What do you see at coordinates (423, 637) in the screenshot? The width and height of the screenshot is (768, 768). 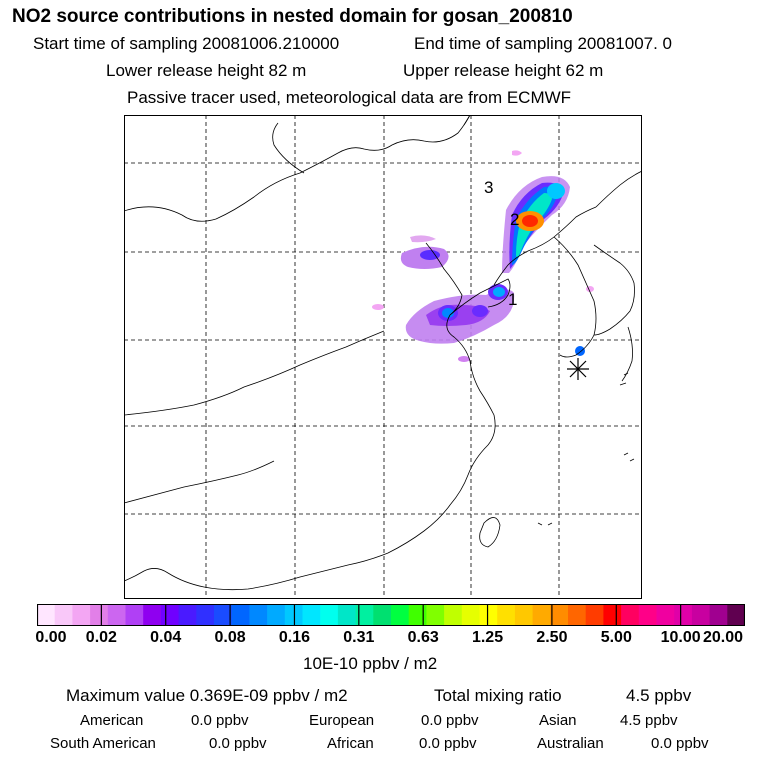 I see `colorbar-tick-label: 0.63` at bounding box center [423, 637].